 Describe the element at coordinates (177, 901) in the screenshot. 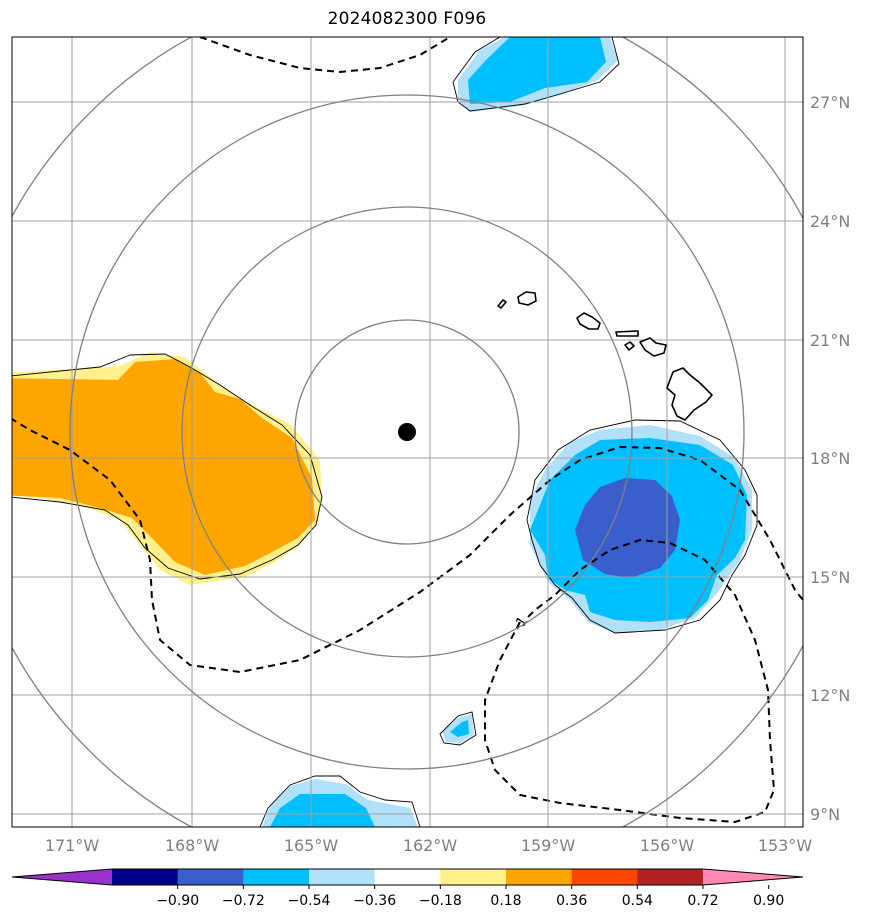

I see `colorbar-tick-label: −0.90` at that location.